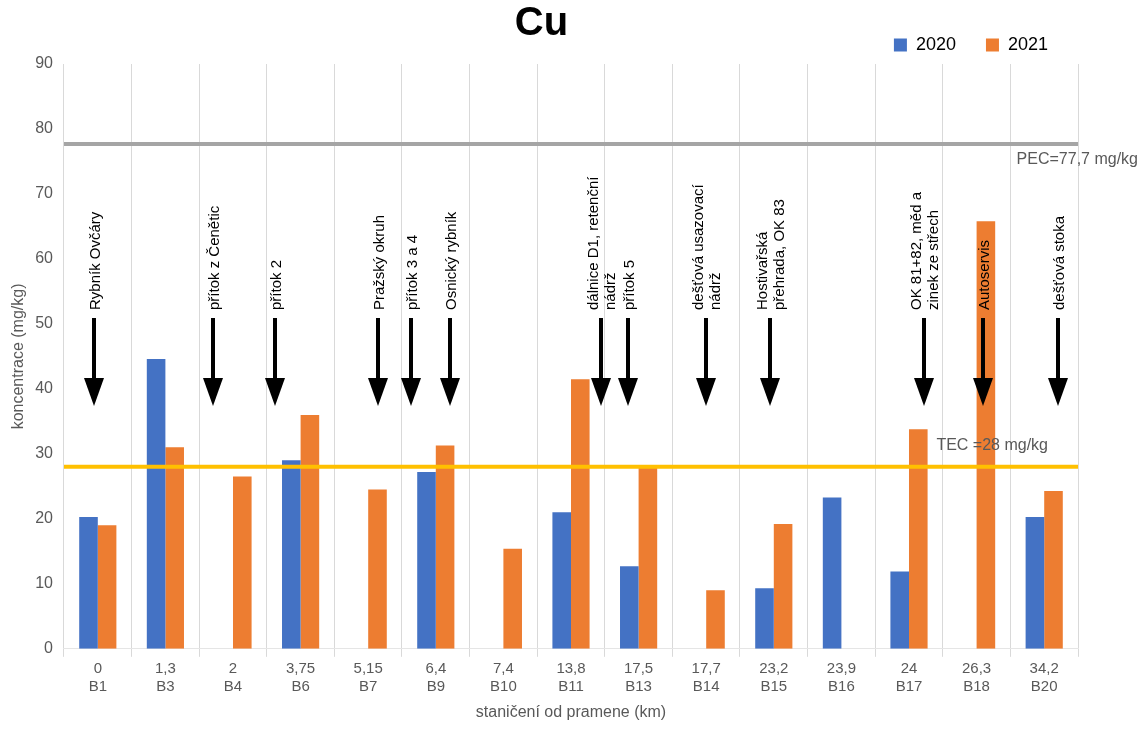 This screenshot has width=1143, height=731. Describe the element at coordinates (774, 676) in the screenshot. I see `x-tick-label: 23,2 B15` at that location.